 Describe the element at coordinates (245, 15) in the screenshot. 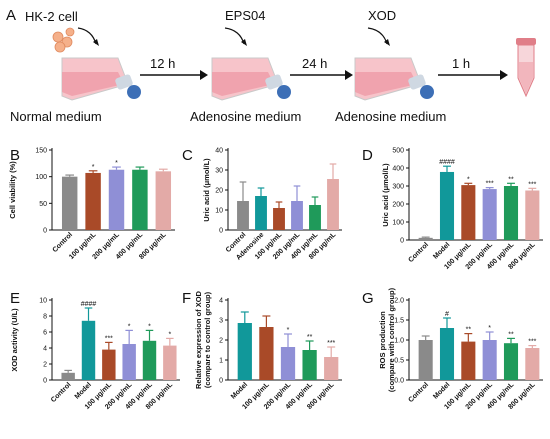

I see `step-2-label: EPS04` at that location.